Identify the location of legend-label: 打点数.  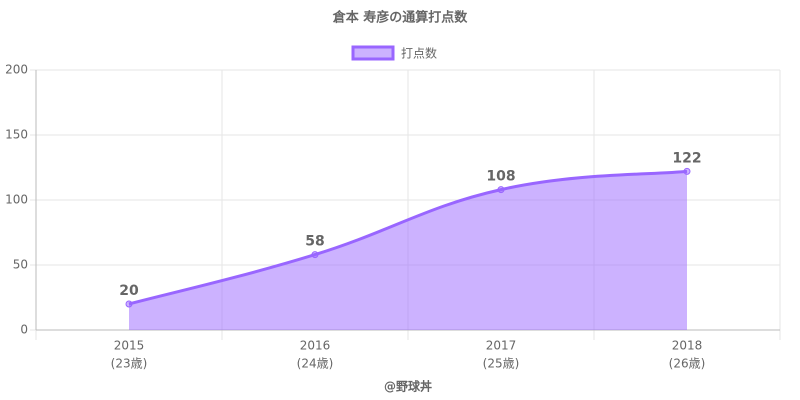
(419, 53).